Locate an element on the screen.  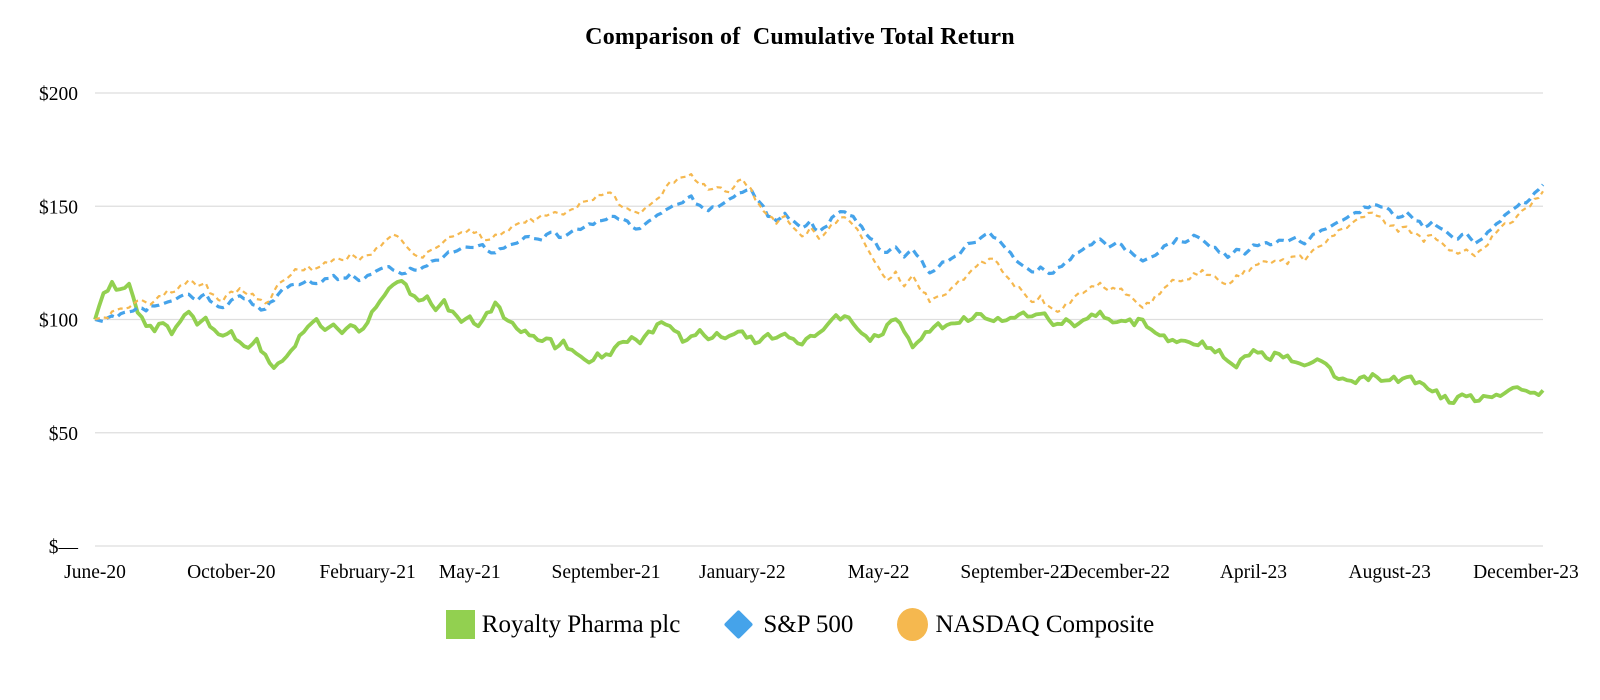
x-tick-label-may-22: May-22 is located at coordinates (879, 572).